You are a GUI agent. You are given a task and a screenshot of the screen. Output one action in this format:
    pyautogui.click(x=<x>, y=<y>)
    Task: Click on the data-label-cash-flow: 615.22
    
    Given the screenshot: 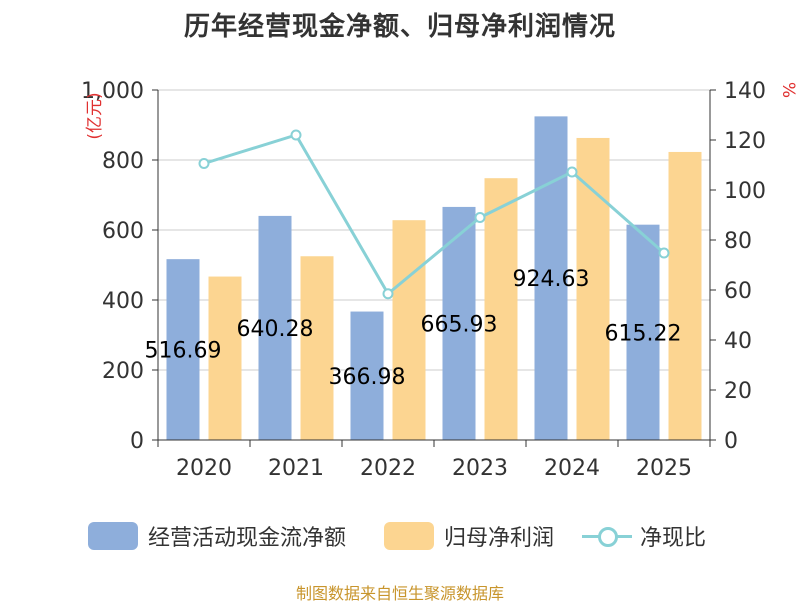 What is the action you would take?
    pyautogui.click(x=643, y=333)
    